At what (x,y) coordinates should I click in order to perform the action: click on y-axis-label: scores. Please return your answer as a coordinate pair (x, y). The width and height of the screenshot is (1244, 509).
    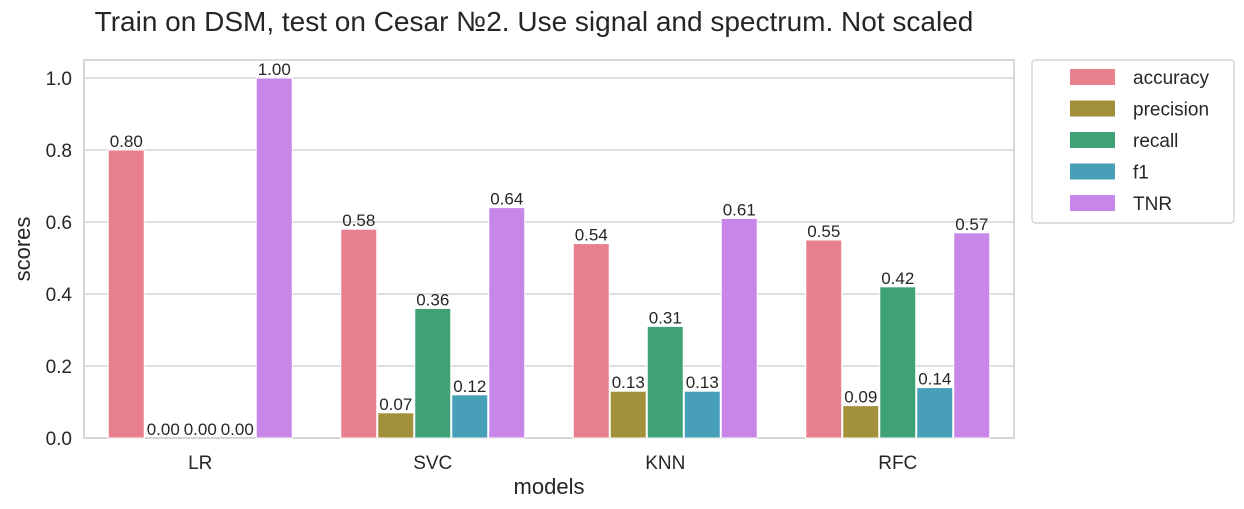
    Looking at the image, I should click on (22, 249).